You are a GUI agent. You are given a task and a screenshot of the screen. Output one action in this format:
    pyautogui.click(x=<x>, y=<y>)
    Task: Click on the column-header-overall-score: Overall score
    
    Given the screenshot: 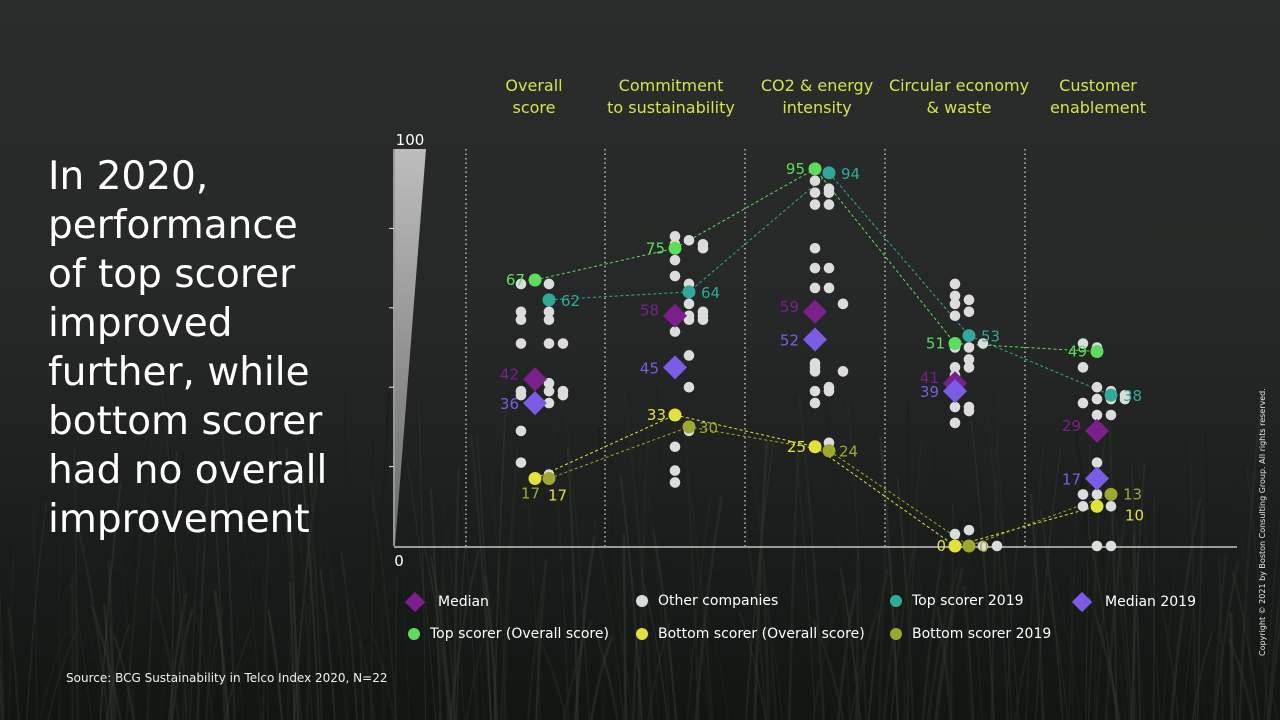 What is the action you would take?
    pyautogui.click(x=534, y=96)
    